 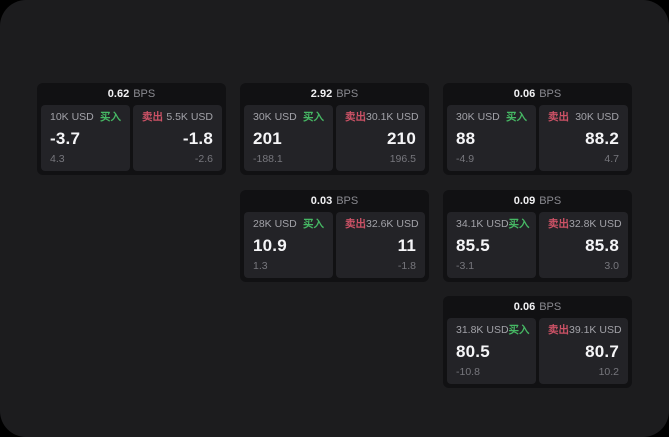 I want to click on buy-panel-top: 28K USD 买入, so click(x=288, y=224).